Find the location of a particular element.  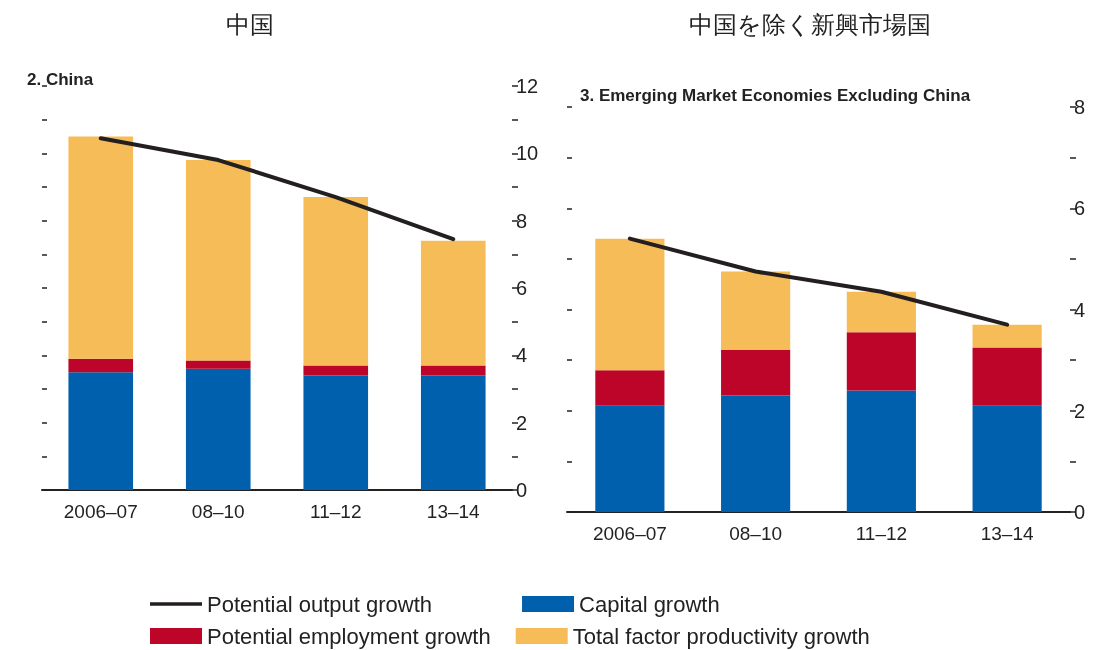

legend-label: Potential output growth is located at coordinates (320, 604).